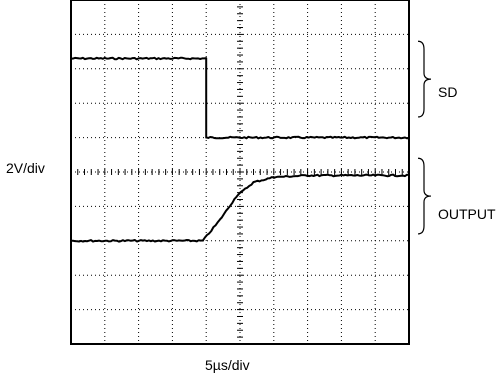 Image resolution: width=501 pixels, height=381 pixels. I want to click on output-trace-label: OUTPUT, so click(467, 214).